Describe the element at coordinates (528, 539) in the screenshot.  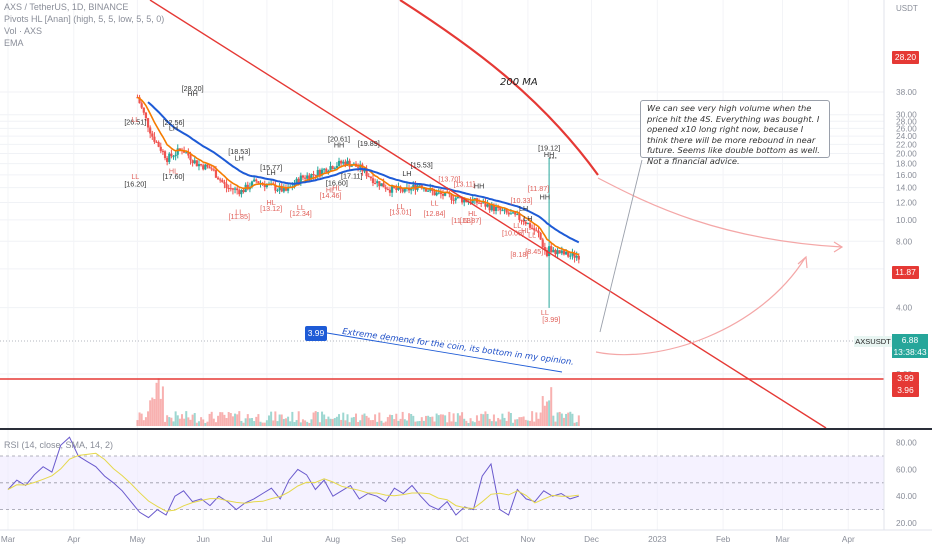
I see `time-tick-label: Nov` at that location.